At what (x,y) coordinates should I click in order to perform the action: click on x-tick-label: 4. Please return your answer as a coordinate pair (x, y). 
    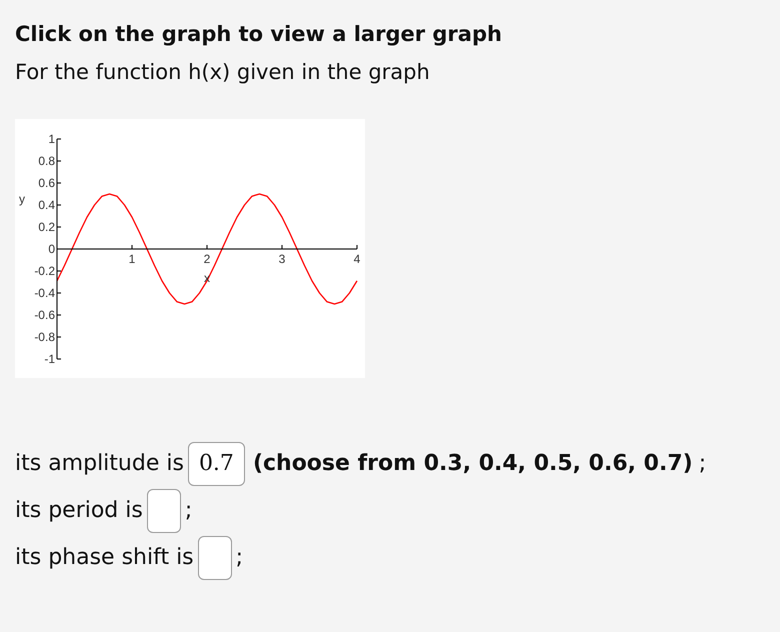
    Looking at the image, I should click on (357, 259).